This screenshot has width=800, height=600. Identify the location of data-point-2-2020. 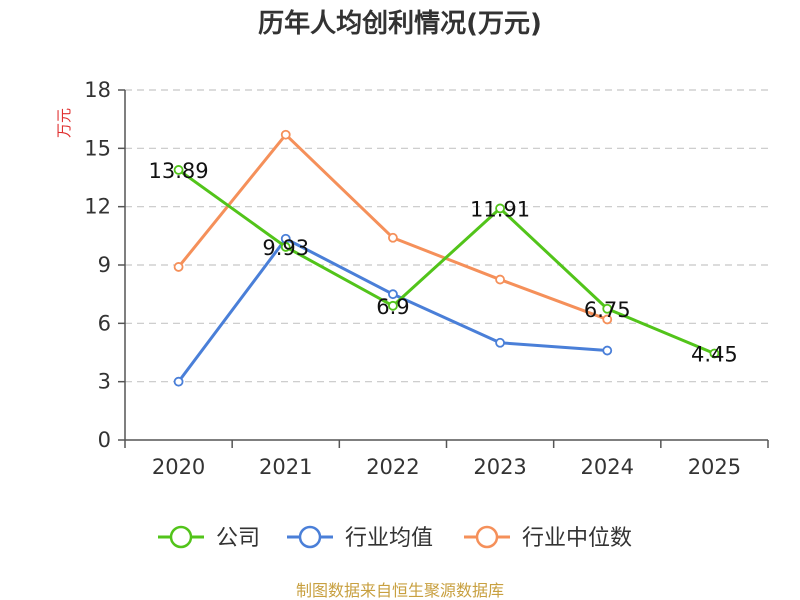
(178, 267).